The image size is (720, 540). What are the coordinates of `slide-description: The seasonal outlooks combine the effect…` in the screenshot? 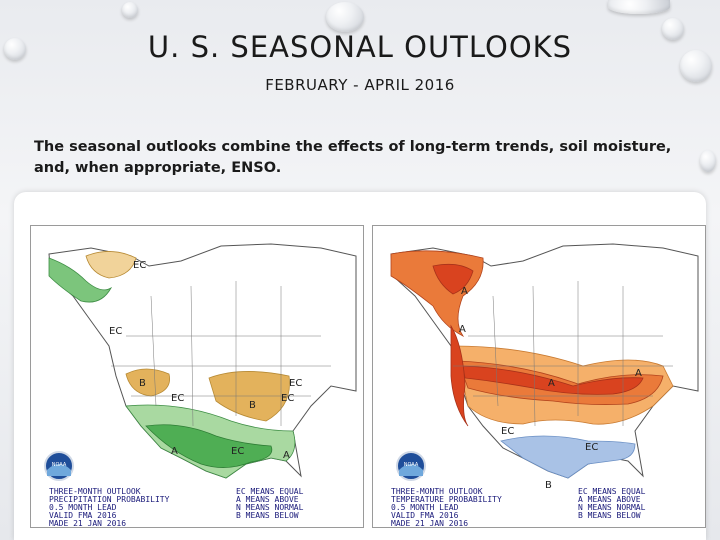 It's located at (353, 157).